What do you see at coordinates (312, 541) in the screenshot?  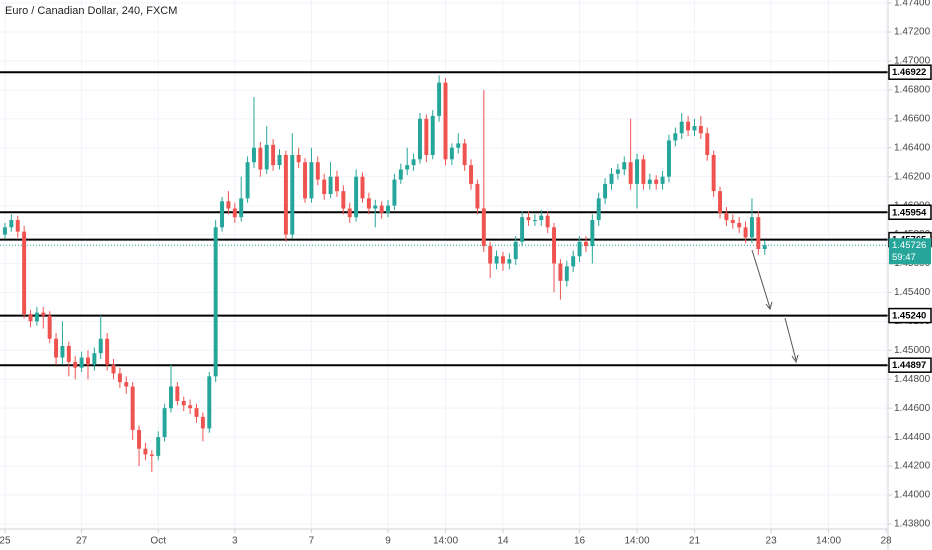 I see `x-tick-label: 7` at bounding box center [312, 541].